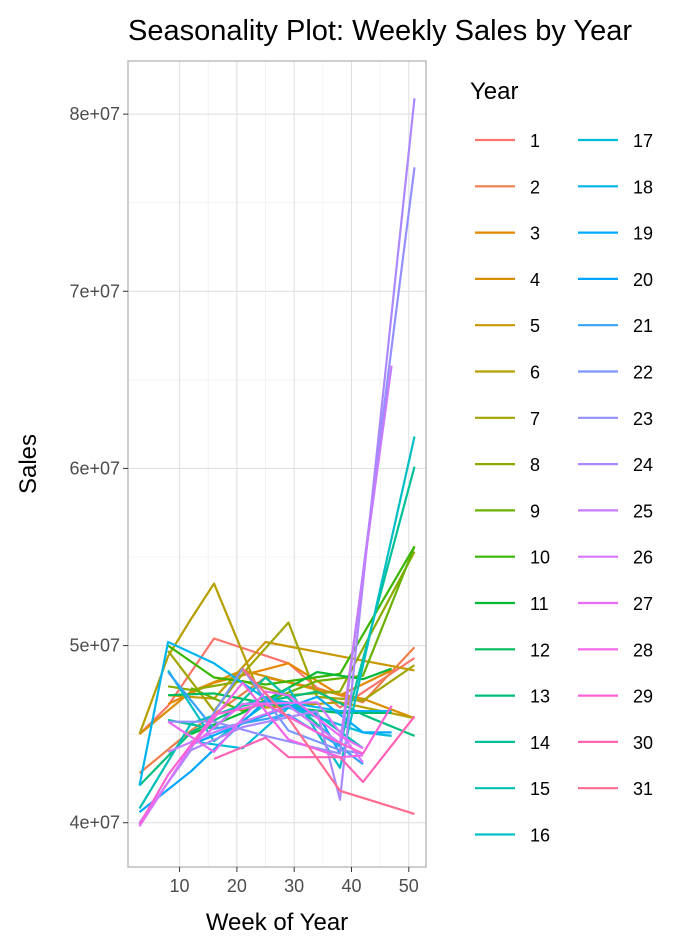 This screenshot has height=952, width=688. Describe the element at coordinates (540, 697) in the screenshot. I see `legend-label: 13` at that location.